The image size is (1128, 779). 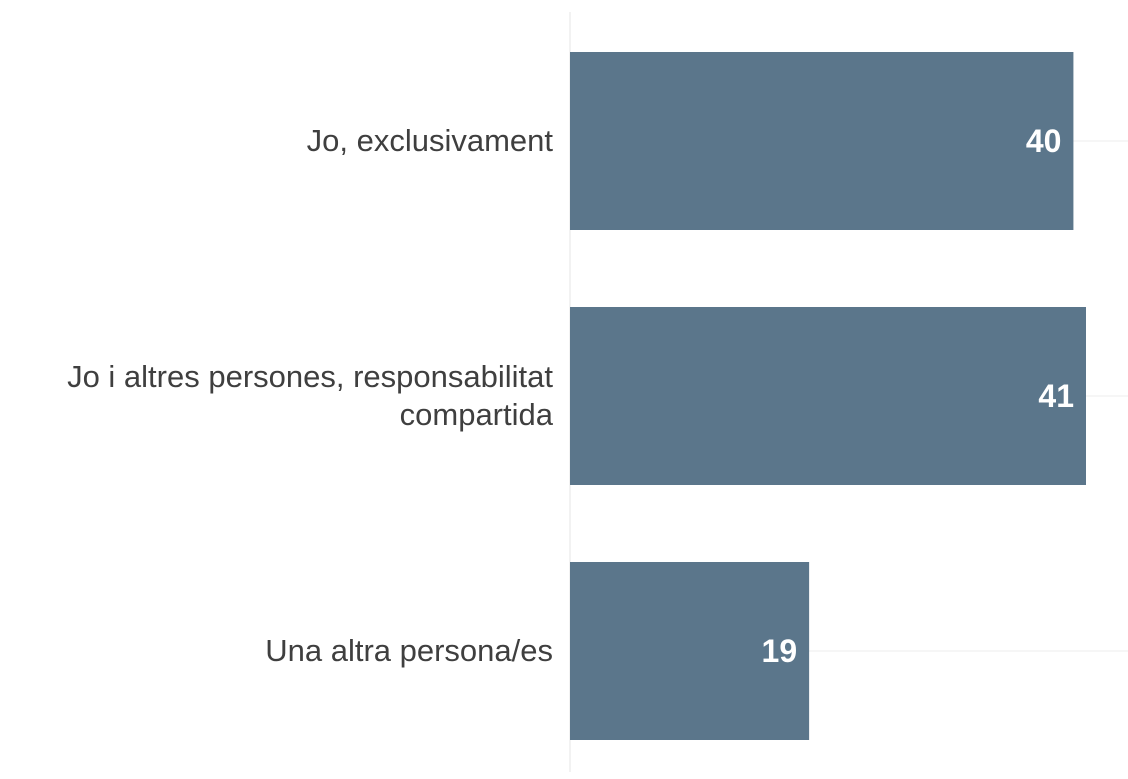 What do you see at coordinates (409, 650) in the screenshot?
I see `category-label: Una altra persona/es` at bounding box center [409, 650].